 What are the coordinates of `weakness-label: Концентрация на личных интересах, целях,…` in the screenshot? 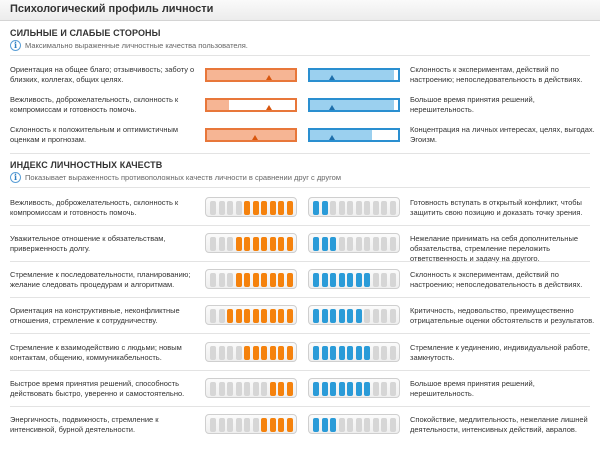 It's located at (502, 134).